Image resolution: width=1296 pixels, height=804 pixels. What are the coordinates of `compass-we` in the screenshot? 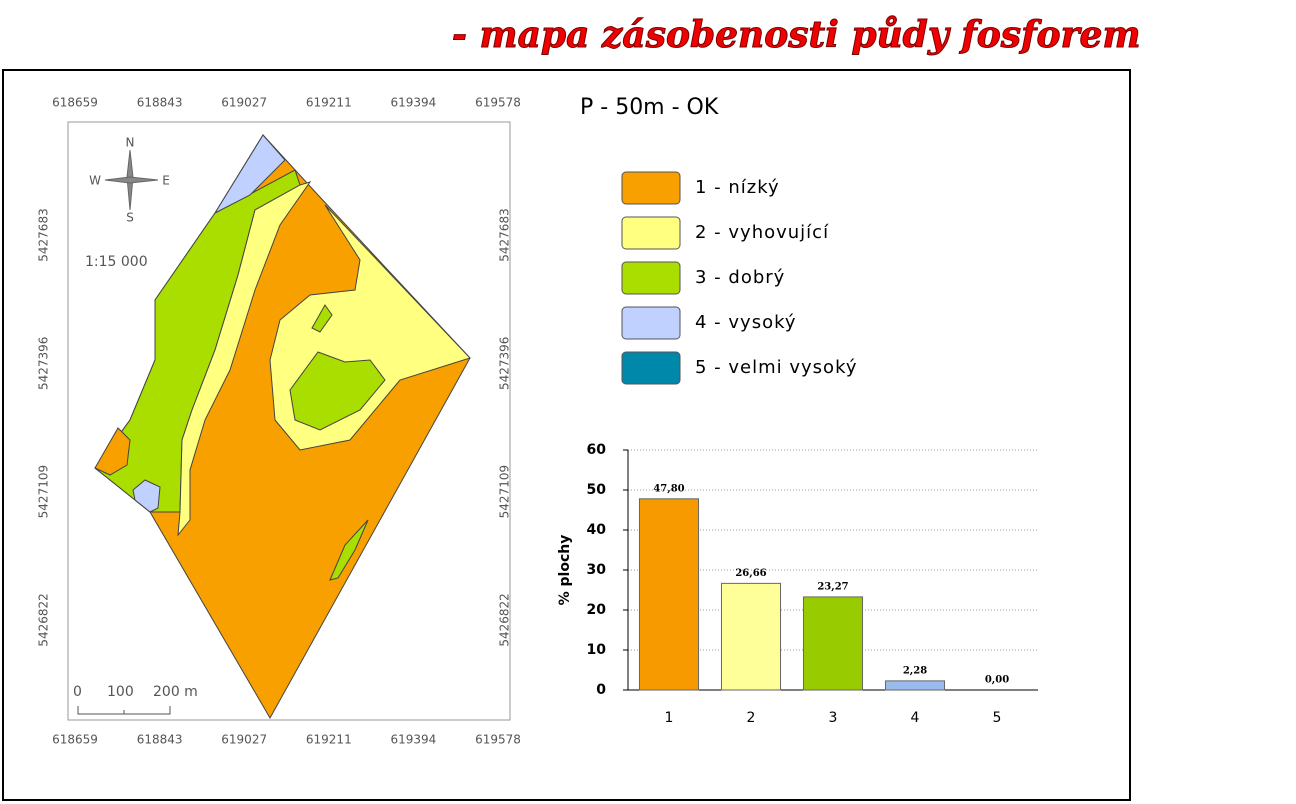 It's located at (131, 180).